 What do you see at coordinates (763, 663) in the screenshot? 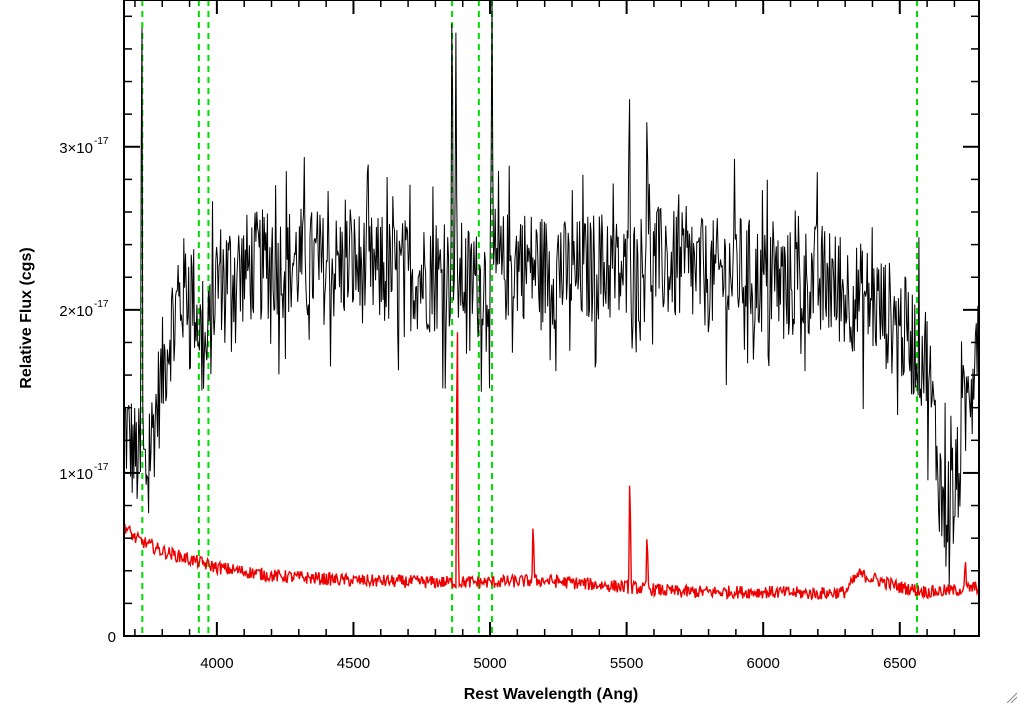
I see `x-tick-label-4: 6000` at bounding box center [763, 663].